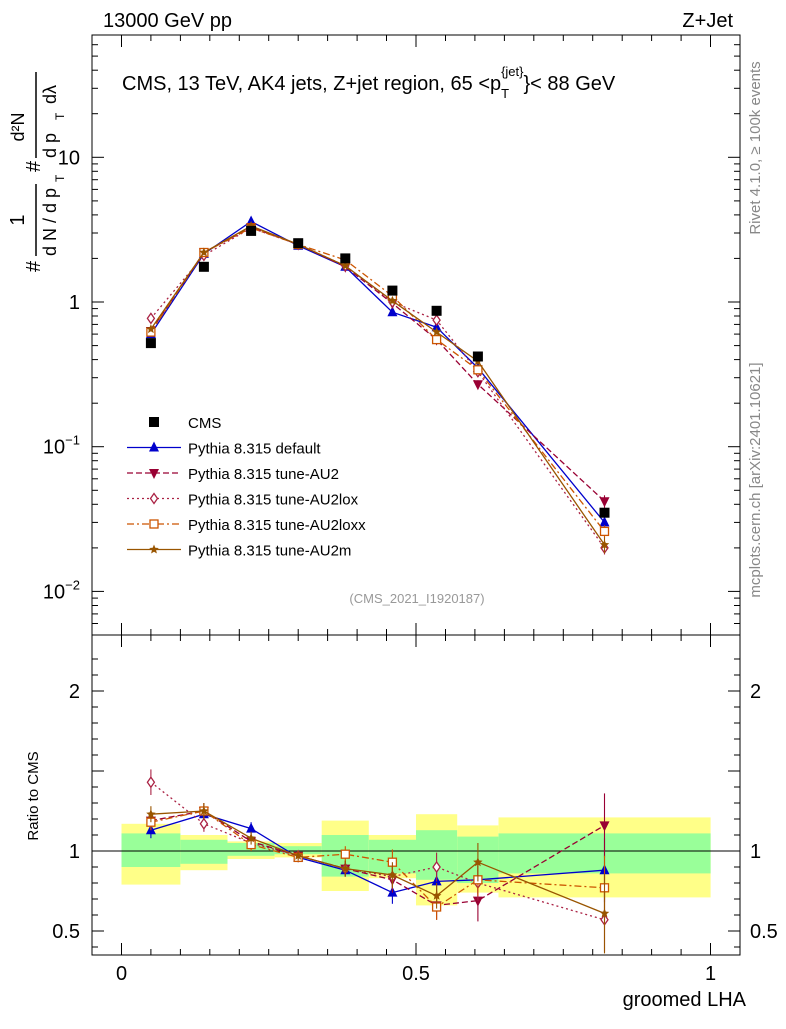  I want to click on ratio-tick-label: 1, so click(74, 852).